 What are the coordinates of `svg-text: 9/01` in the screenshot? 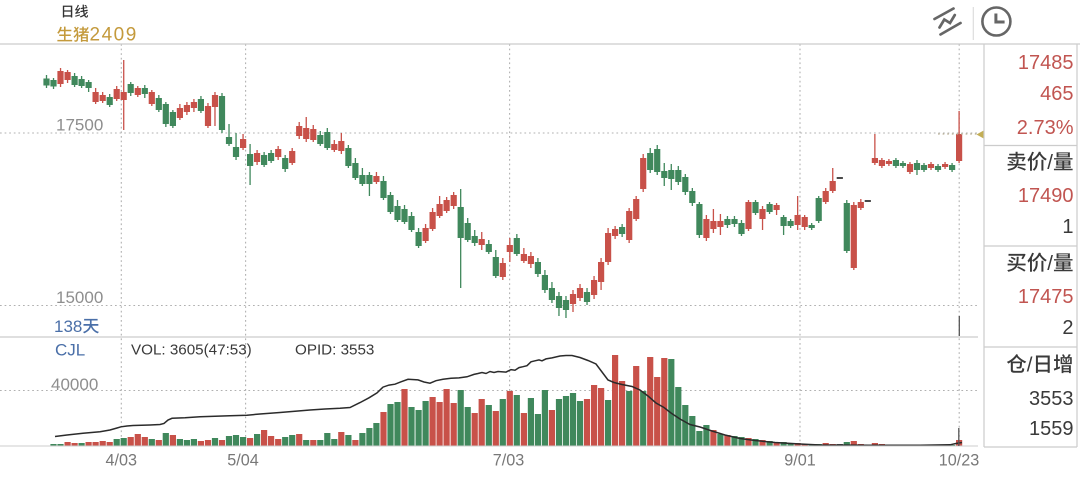 It's located at (800, 461).